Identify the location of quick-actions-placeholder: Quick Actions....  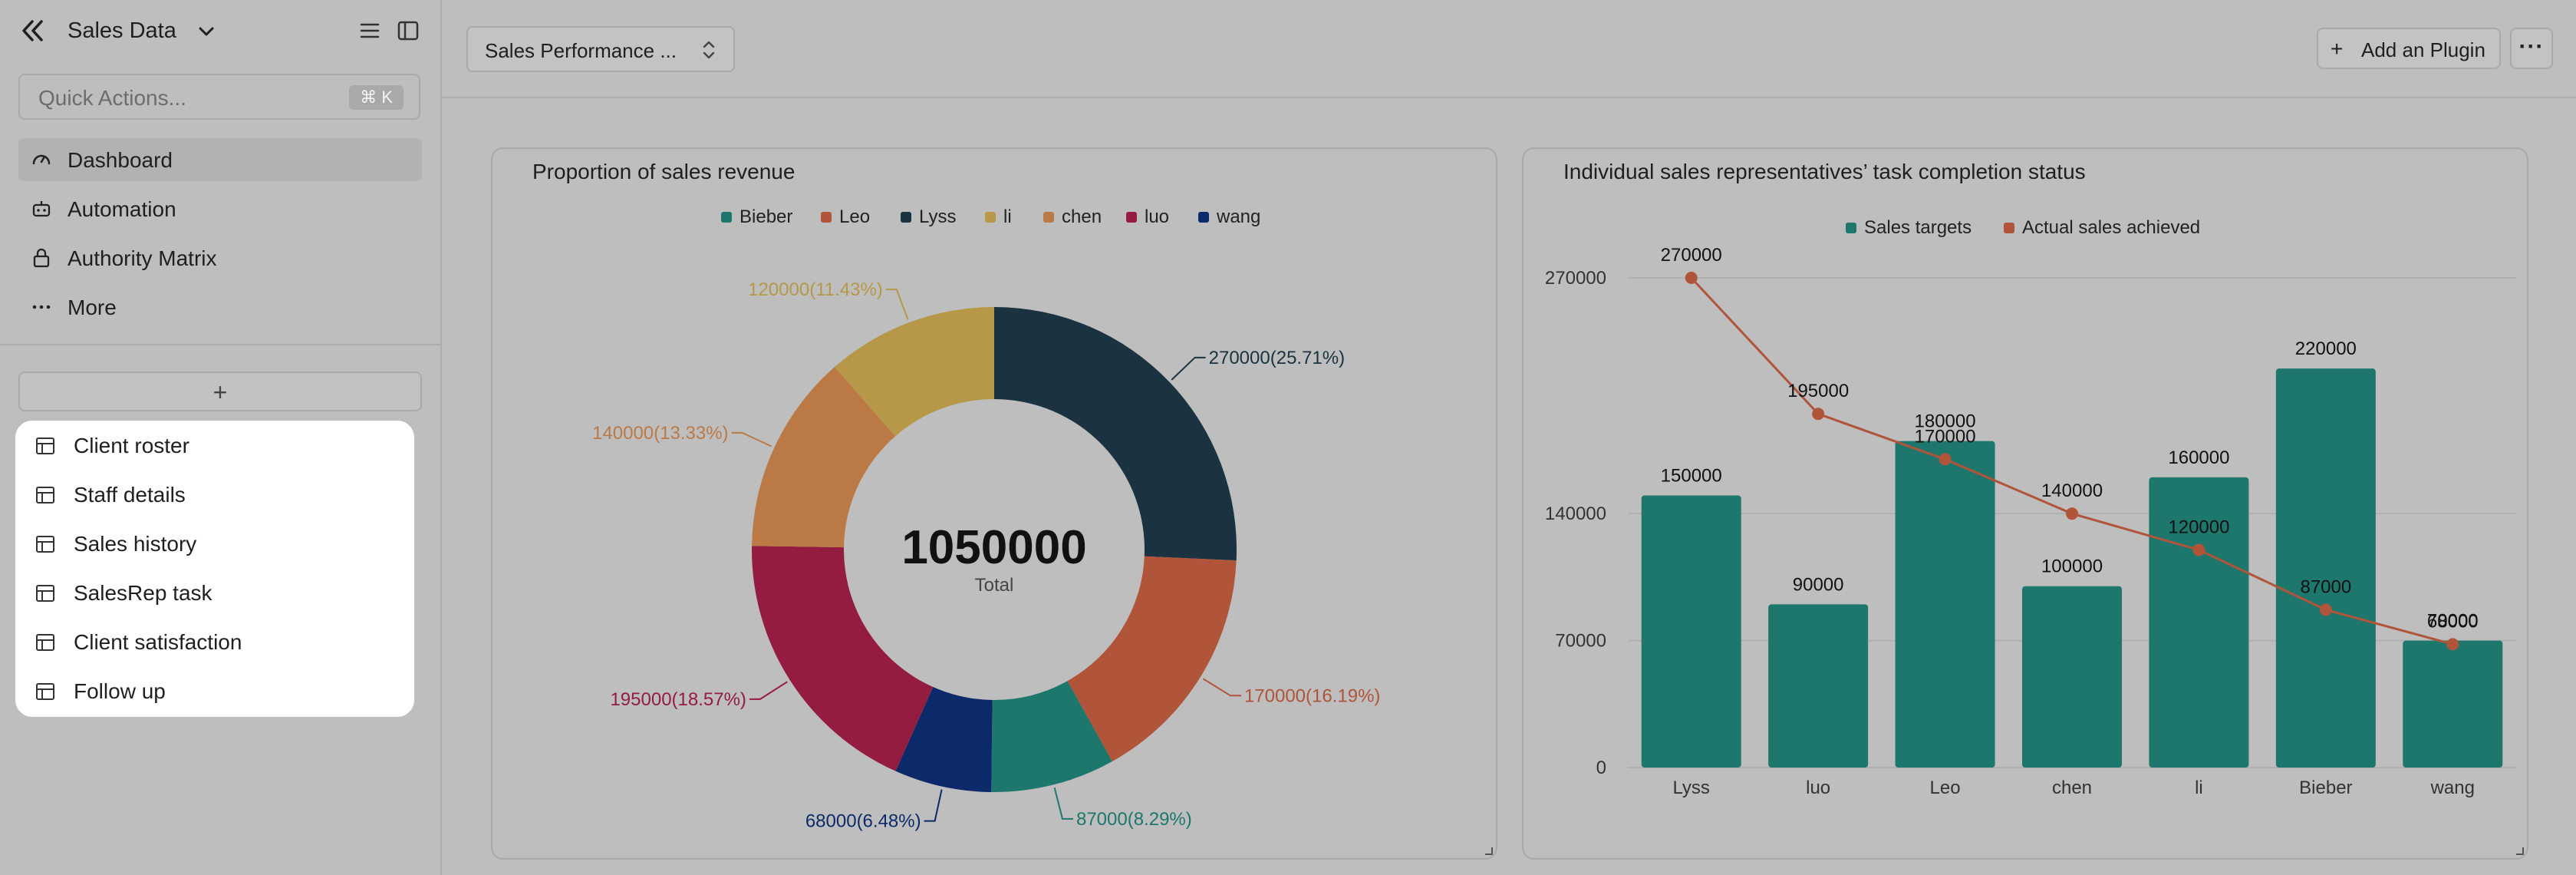
(112, 98).